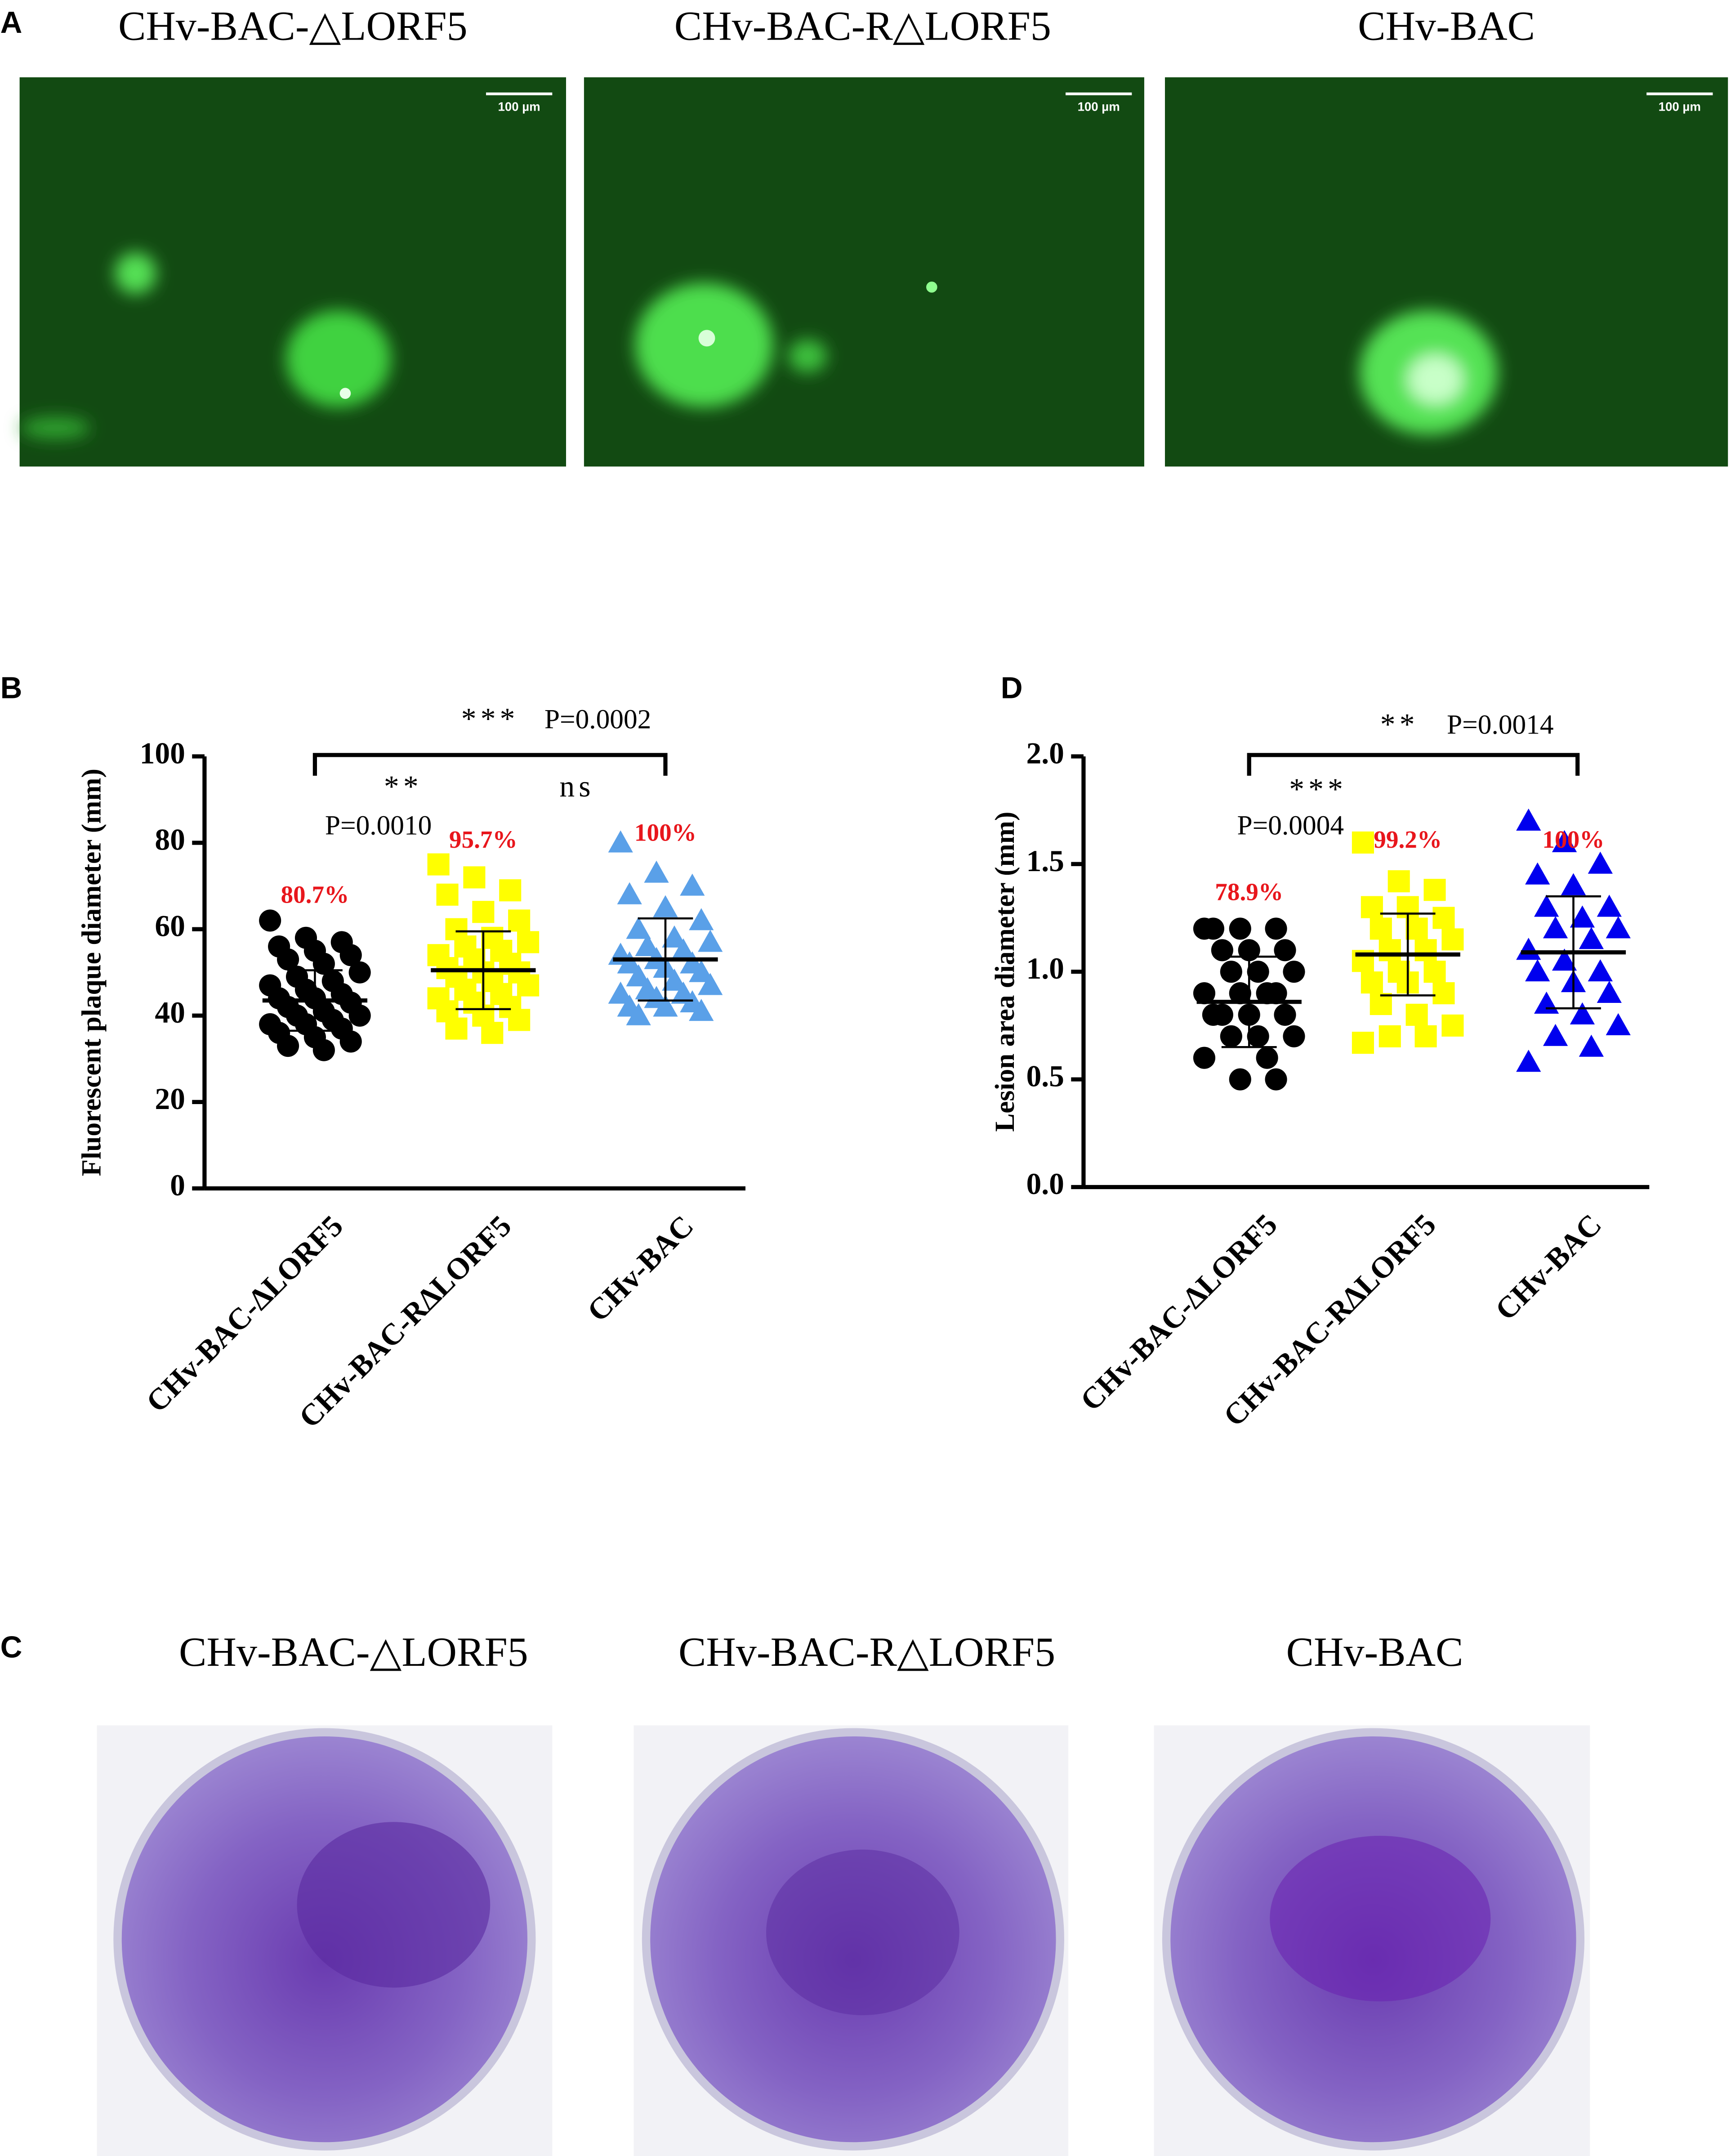 This screenshot has width=1731, height=2156. I want to click on y-tick-label: 1.5, so click(1045, 861).